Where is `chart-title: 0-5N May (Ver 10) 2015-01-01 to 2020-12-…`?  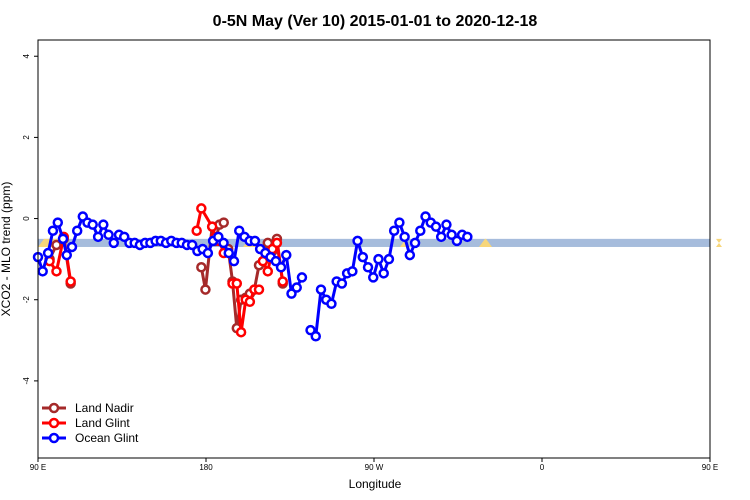 chart-title: 0-5N May (Ver 10) 2015-01-01 to 2020-12-… is located at coordinates (375, 21).